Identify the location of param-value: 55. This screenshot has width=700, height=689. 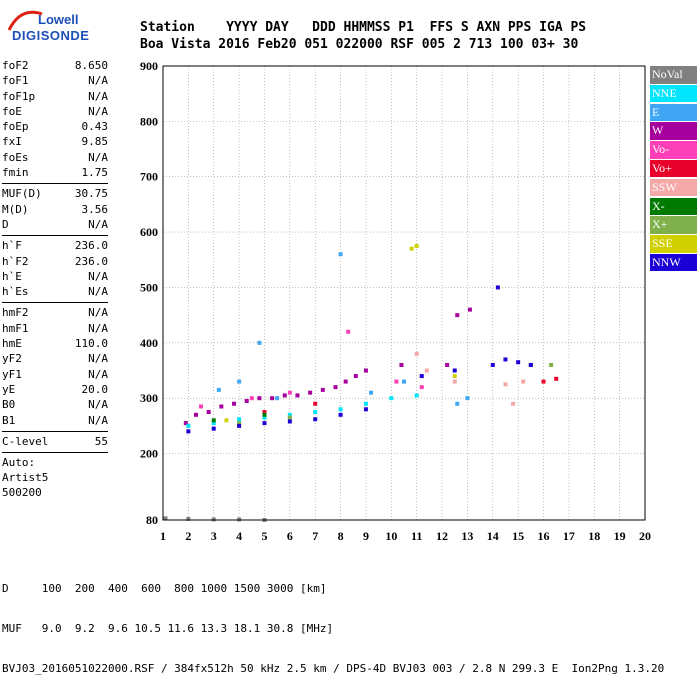
(101, 441).